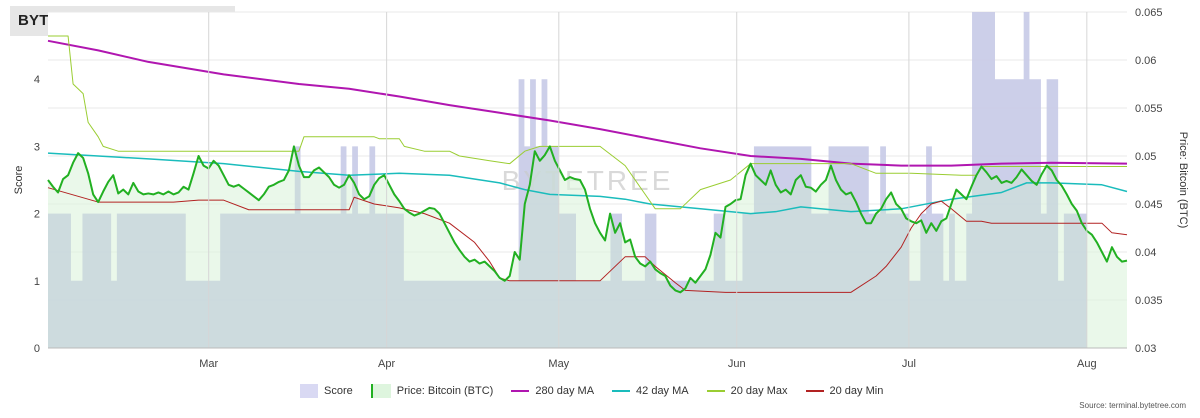 This screenshot has width=1200, height=418. Describe the element at coordinates (621, 391) in the screenshot. I see `legend-swatch-ma42` at that location.